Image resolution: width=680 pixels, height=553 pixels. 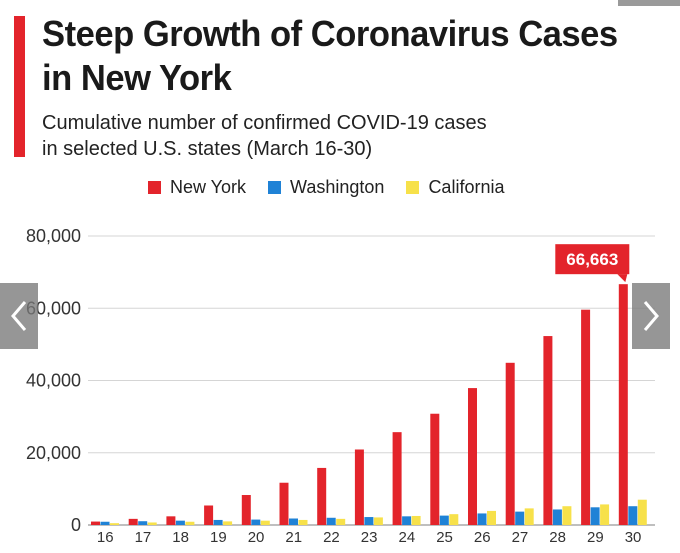 I want to click on y-axis-ticks: 0 20,000 40,000 60,000 80,000, so click(x=53, y=380).